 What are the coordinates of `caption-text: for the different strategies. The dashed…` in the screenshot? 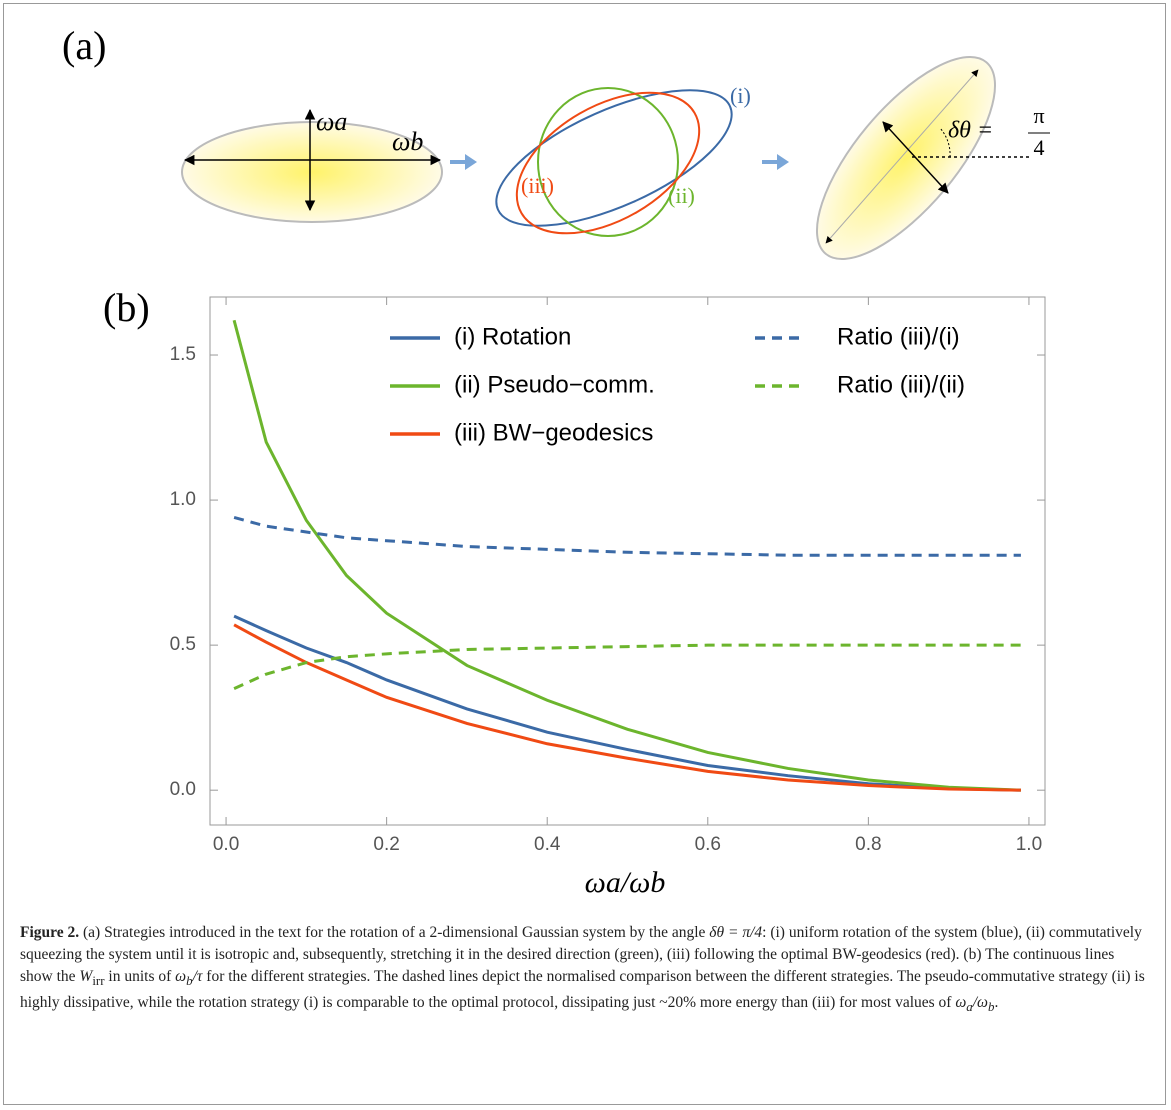 It's located at (582, 990).